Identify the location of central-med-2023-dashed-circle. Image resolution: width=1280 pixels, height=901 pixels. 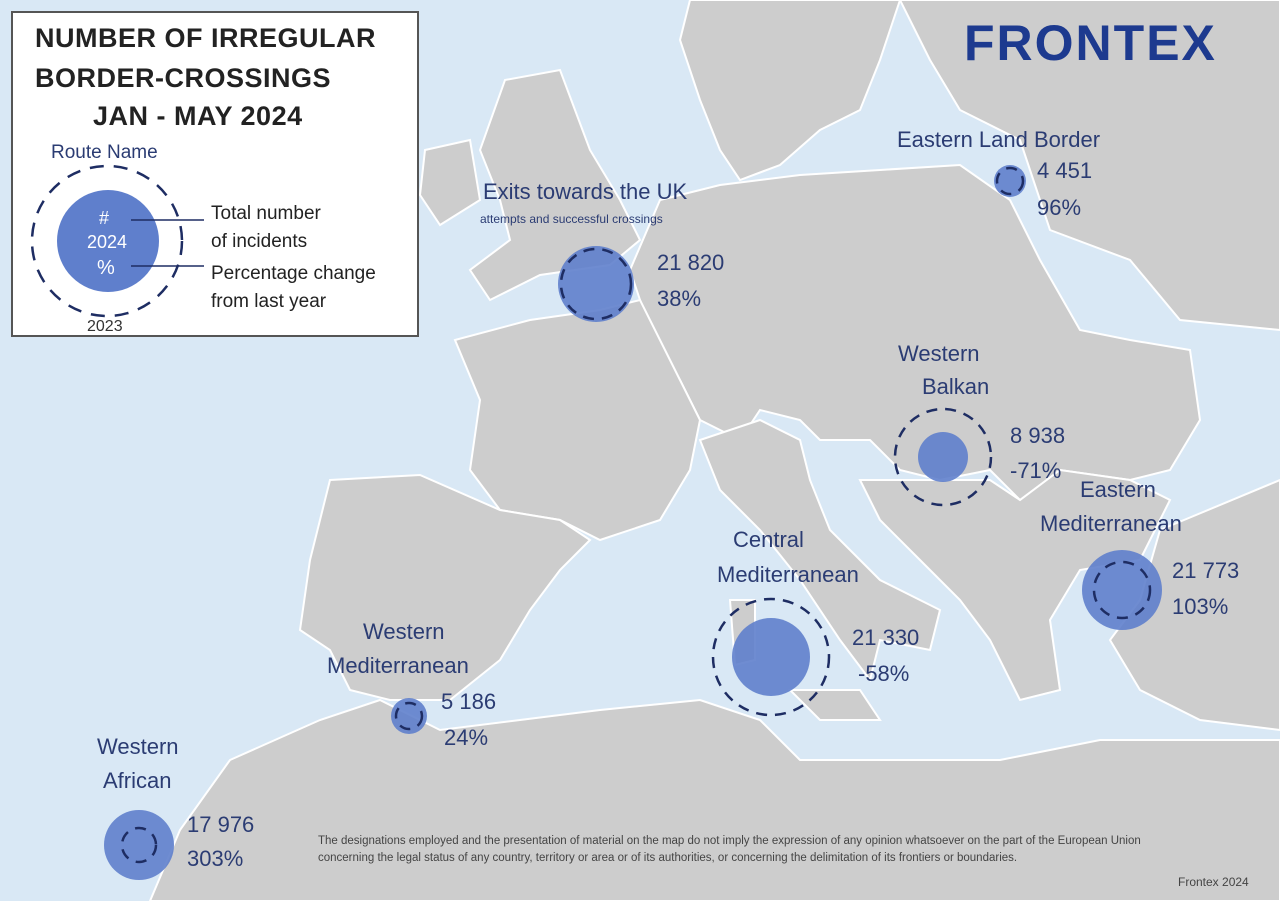
(771, 657).